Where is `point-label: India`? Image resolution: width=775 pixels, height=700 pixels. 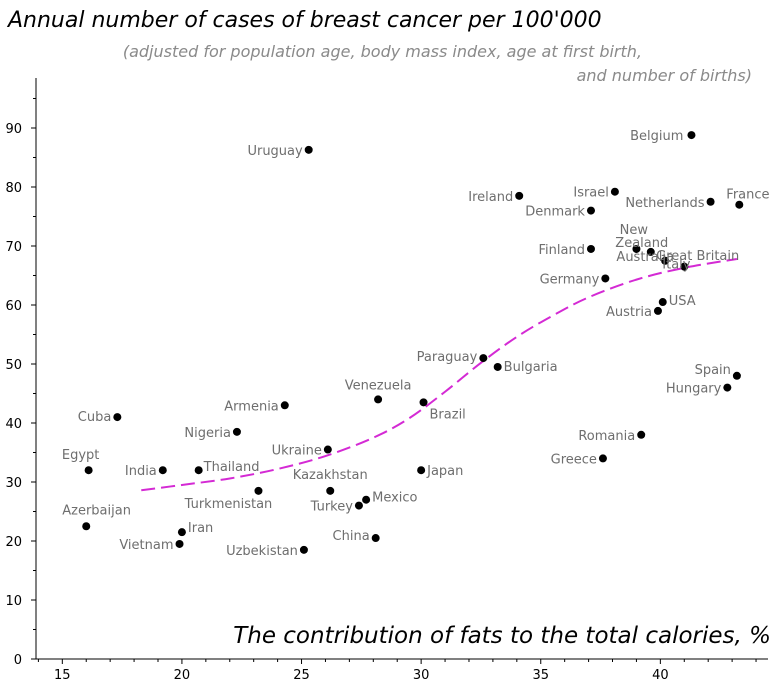
point-label: India is located at coordinates (141, 471).